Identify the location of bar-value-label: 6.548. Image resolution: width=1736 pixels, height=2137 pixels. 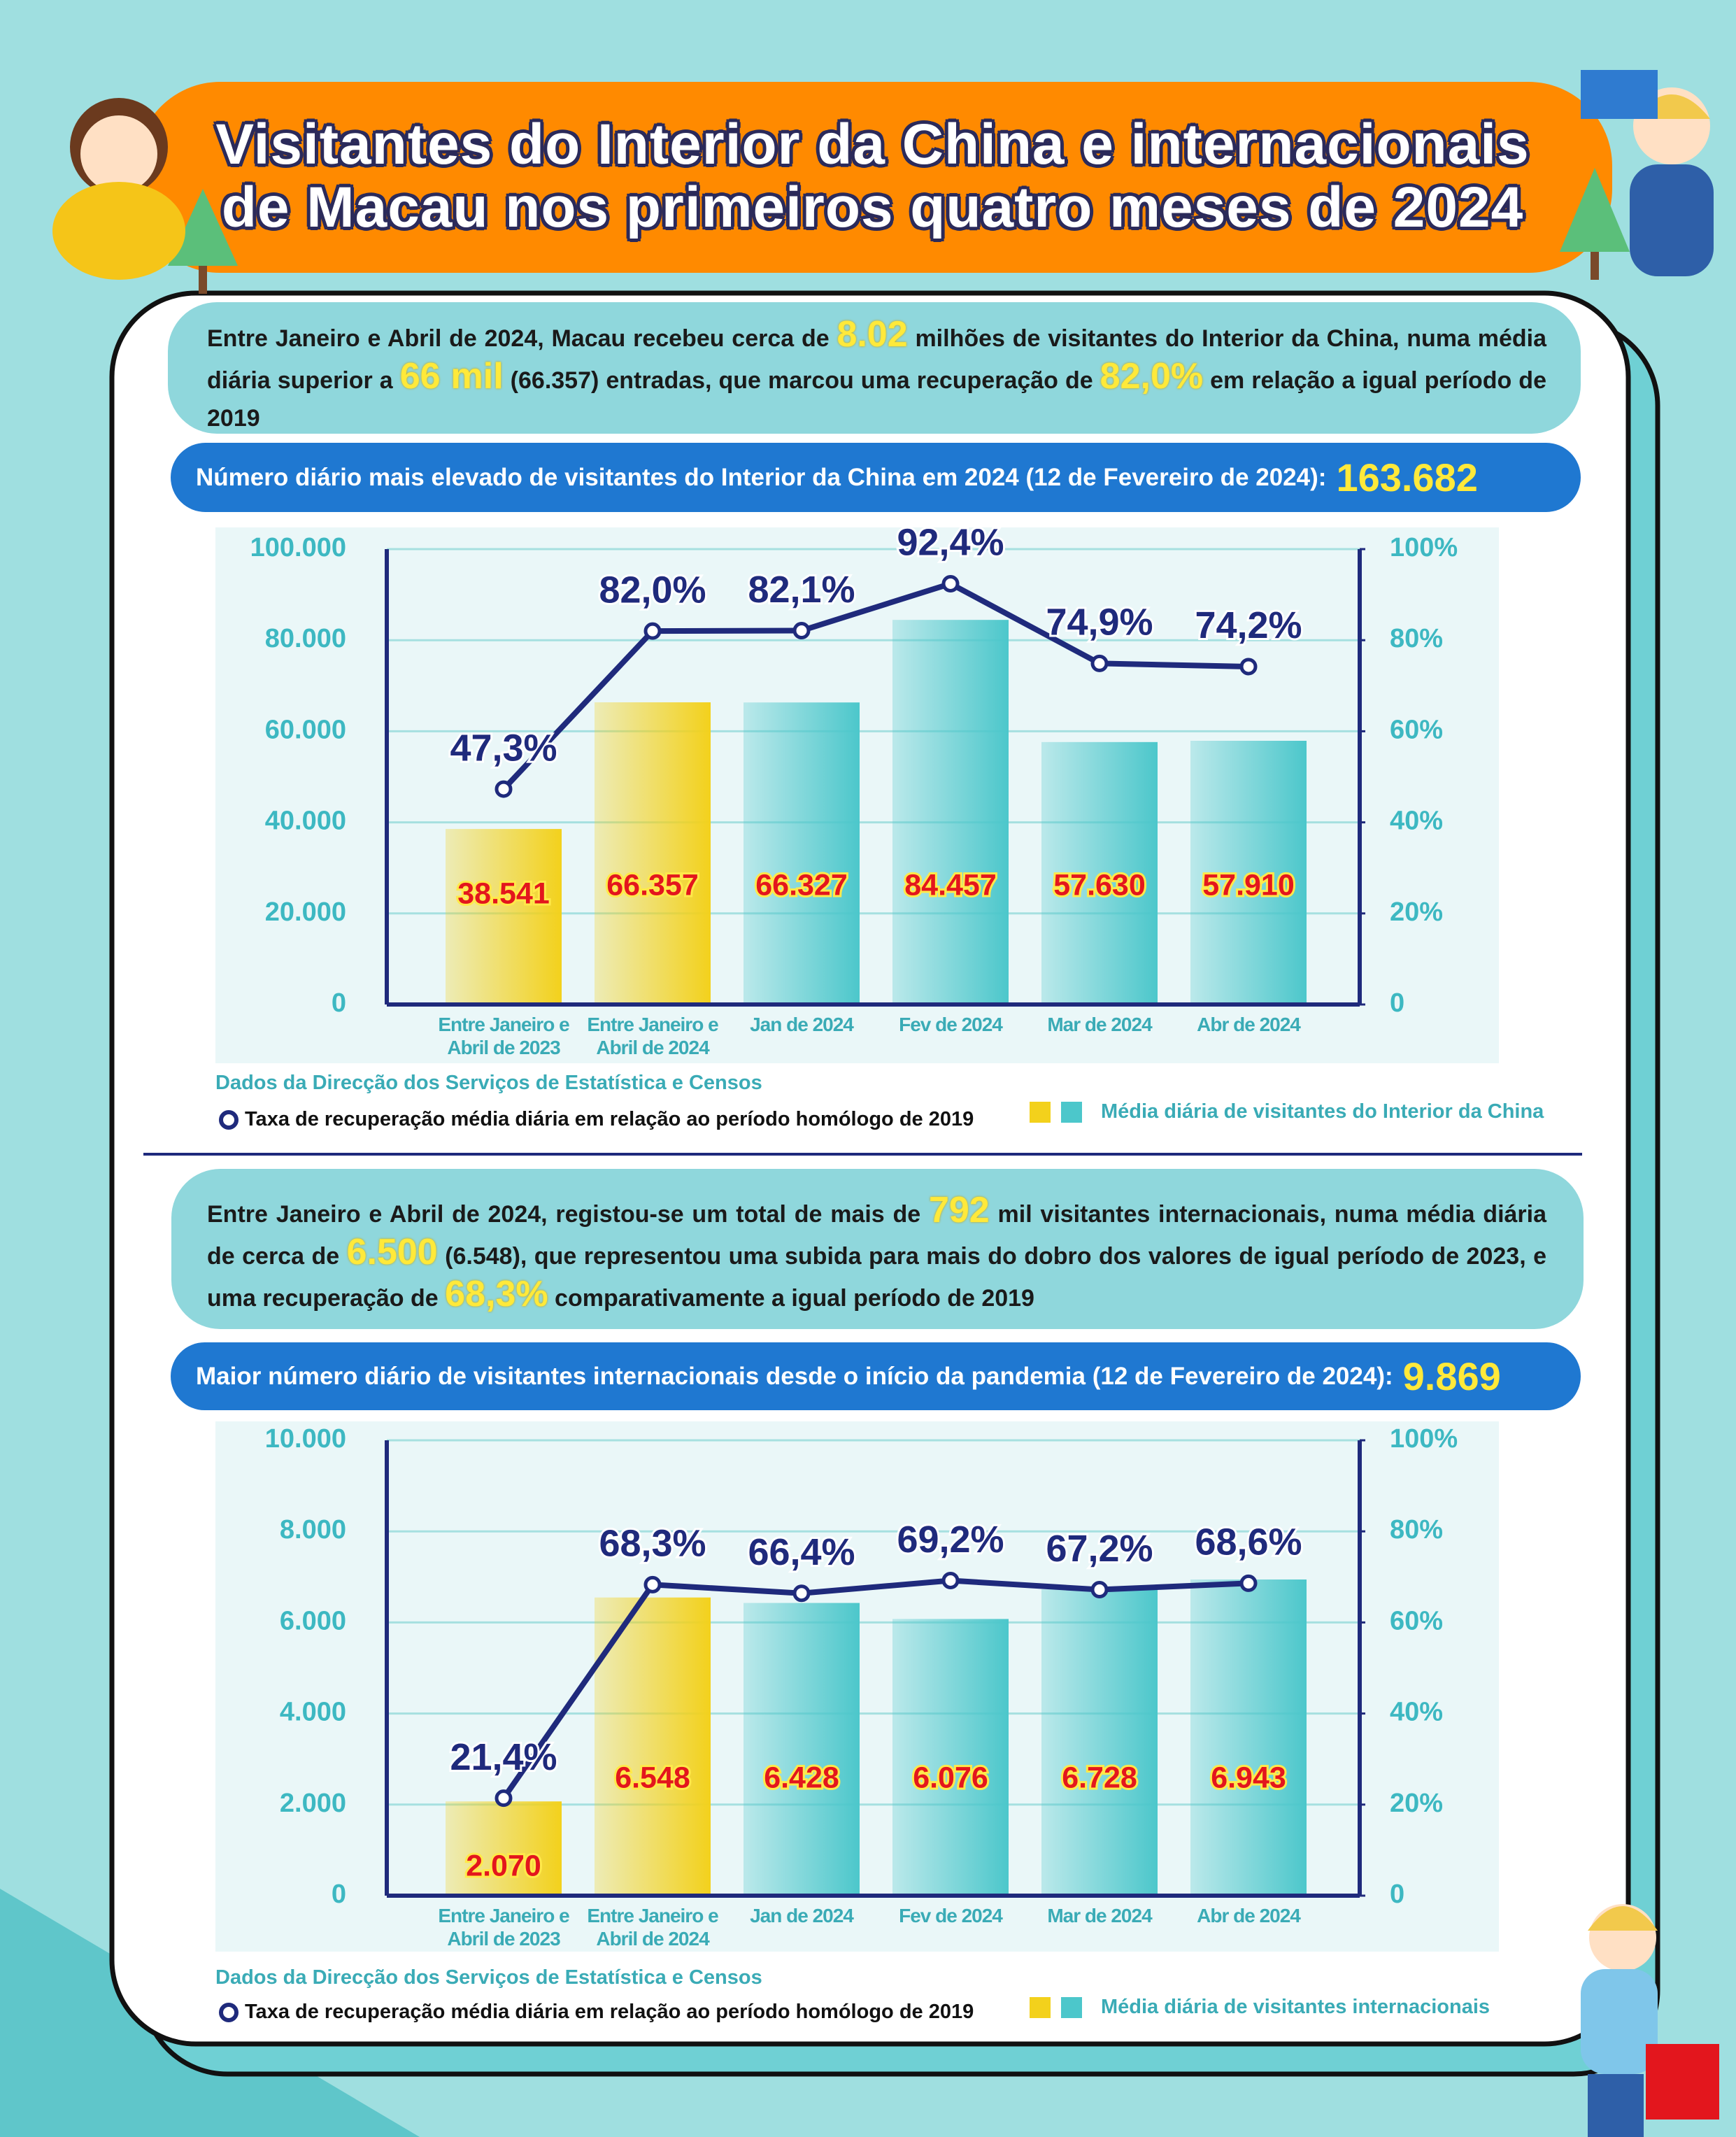
(652, 1777).